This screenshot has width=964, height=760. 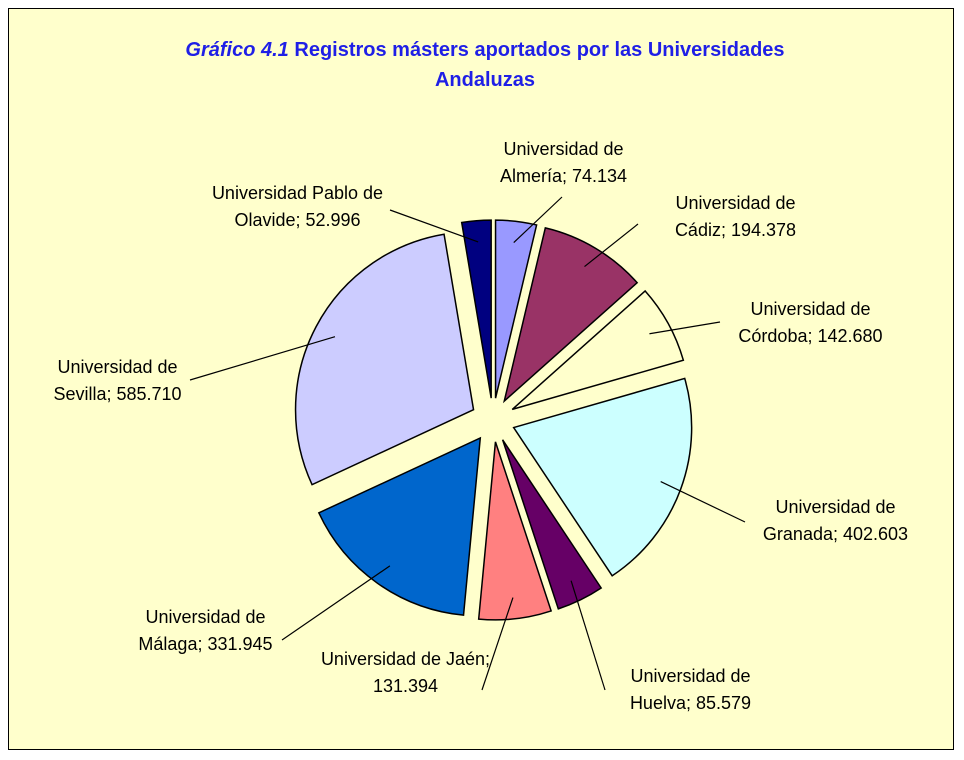 I want to click on data-label: Universidad de Sevilla; 585.710, so click(x=117, y=381).